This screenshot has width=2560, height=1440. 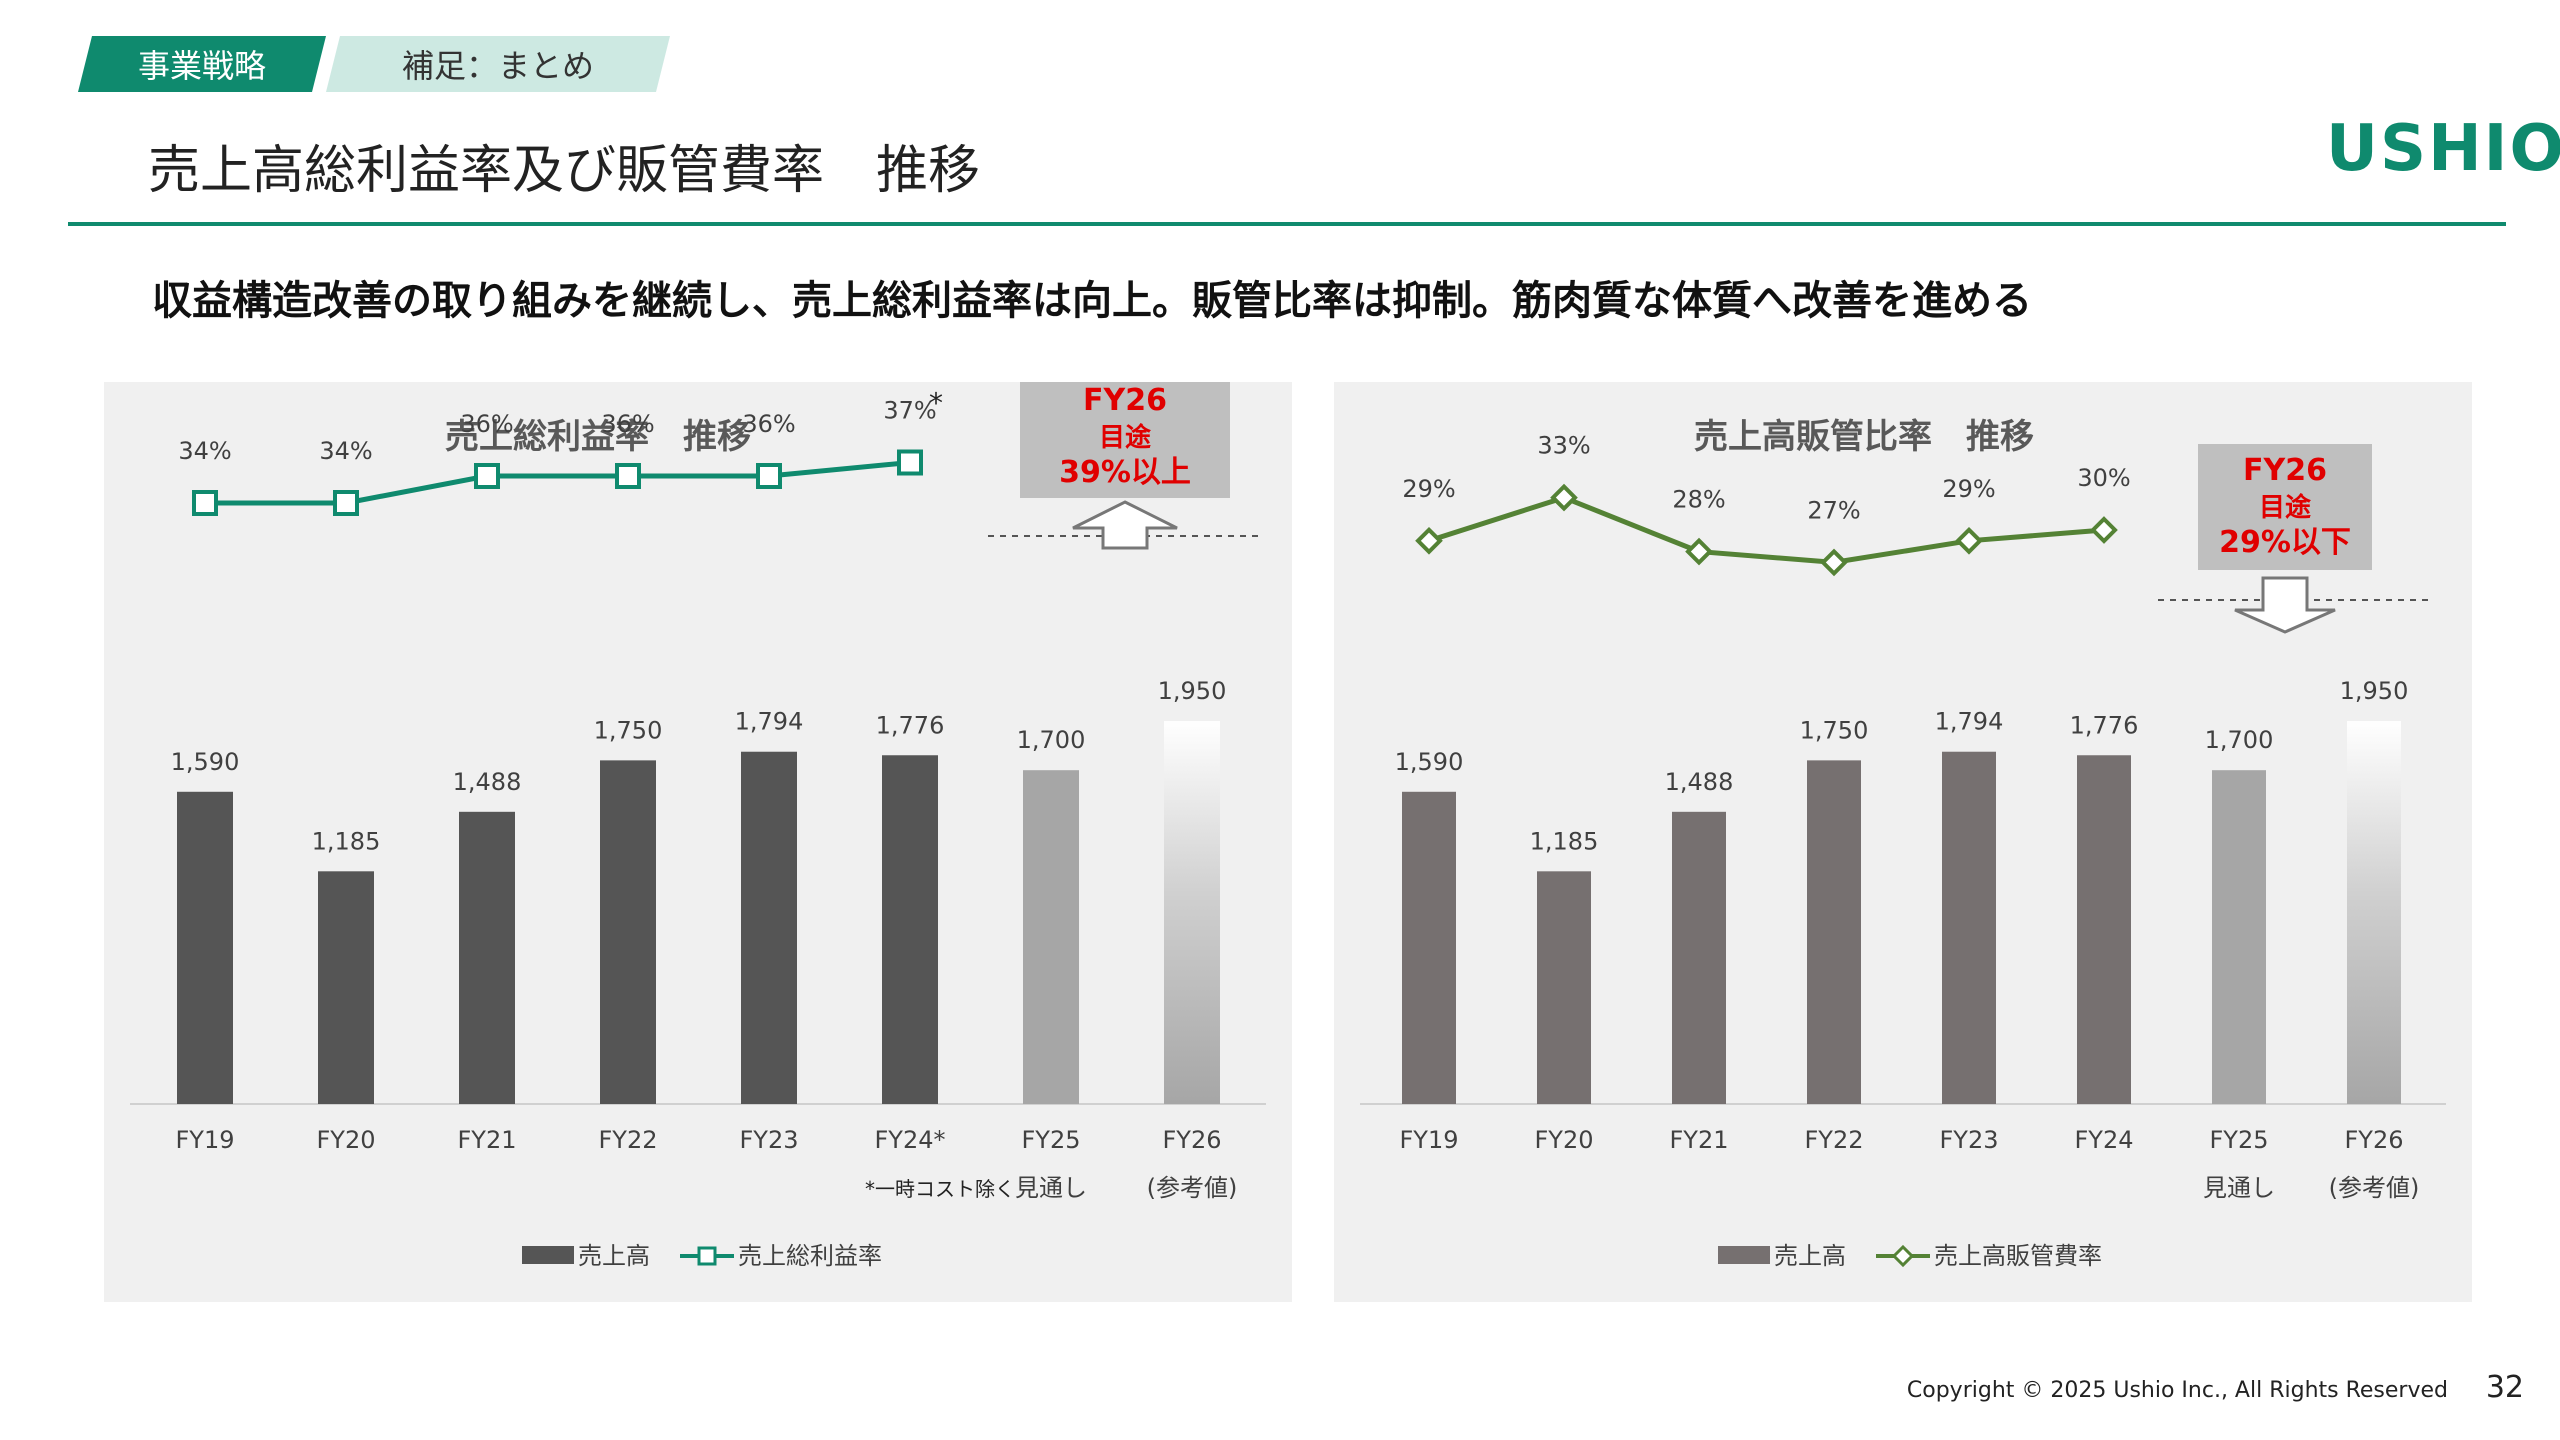 What do you see at coordinates (1864, 437) in the screenshot?
I see `chart-title: 売上高販管比率 推移` at bounding box center [1864, 437].